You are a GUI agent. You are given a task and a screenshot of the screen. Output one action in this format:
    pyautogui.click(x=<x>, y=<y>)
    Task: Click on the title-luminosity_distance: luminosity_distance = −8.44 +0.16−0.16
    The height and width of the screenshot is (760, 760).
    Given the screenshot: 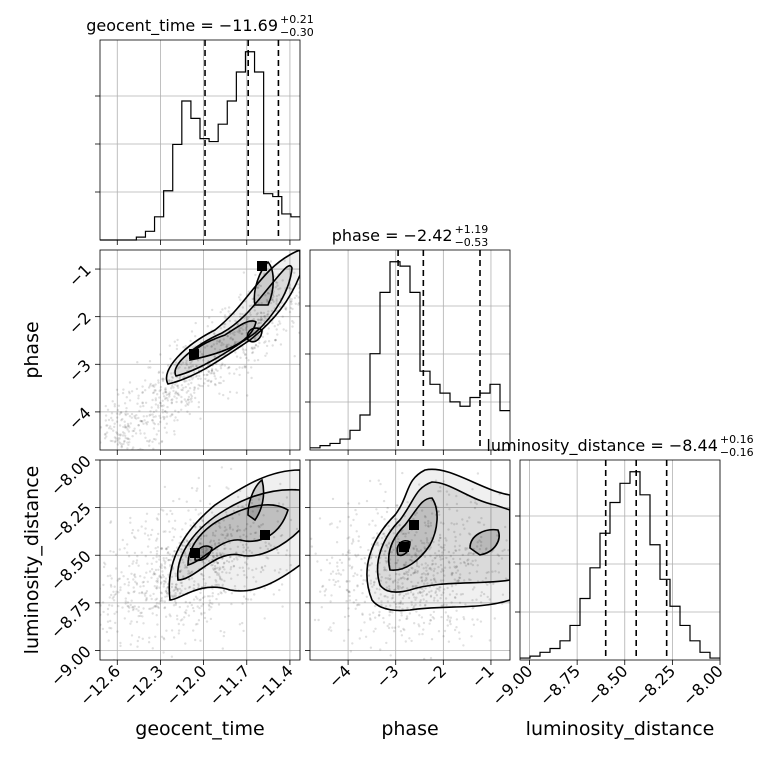 What is the action you would take?
    pyautogui.click(x=619, y=446)
    